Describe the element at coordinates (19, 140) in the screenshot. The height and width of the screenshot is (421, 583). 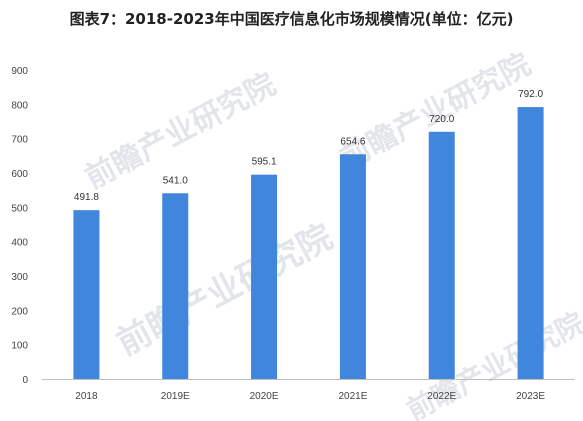
I see `y-tick-label: 700` at that location.